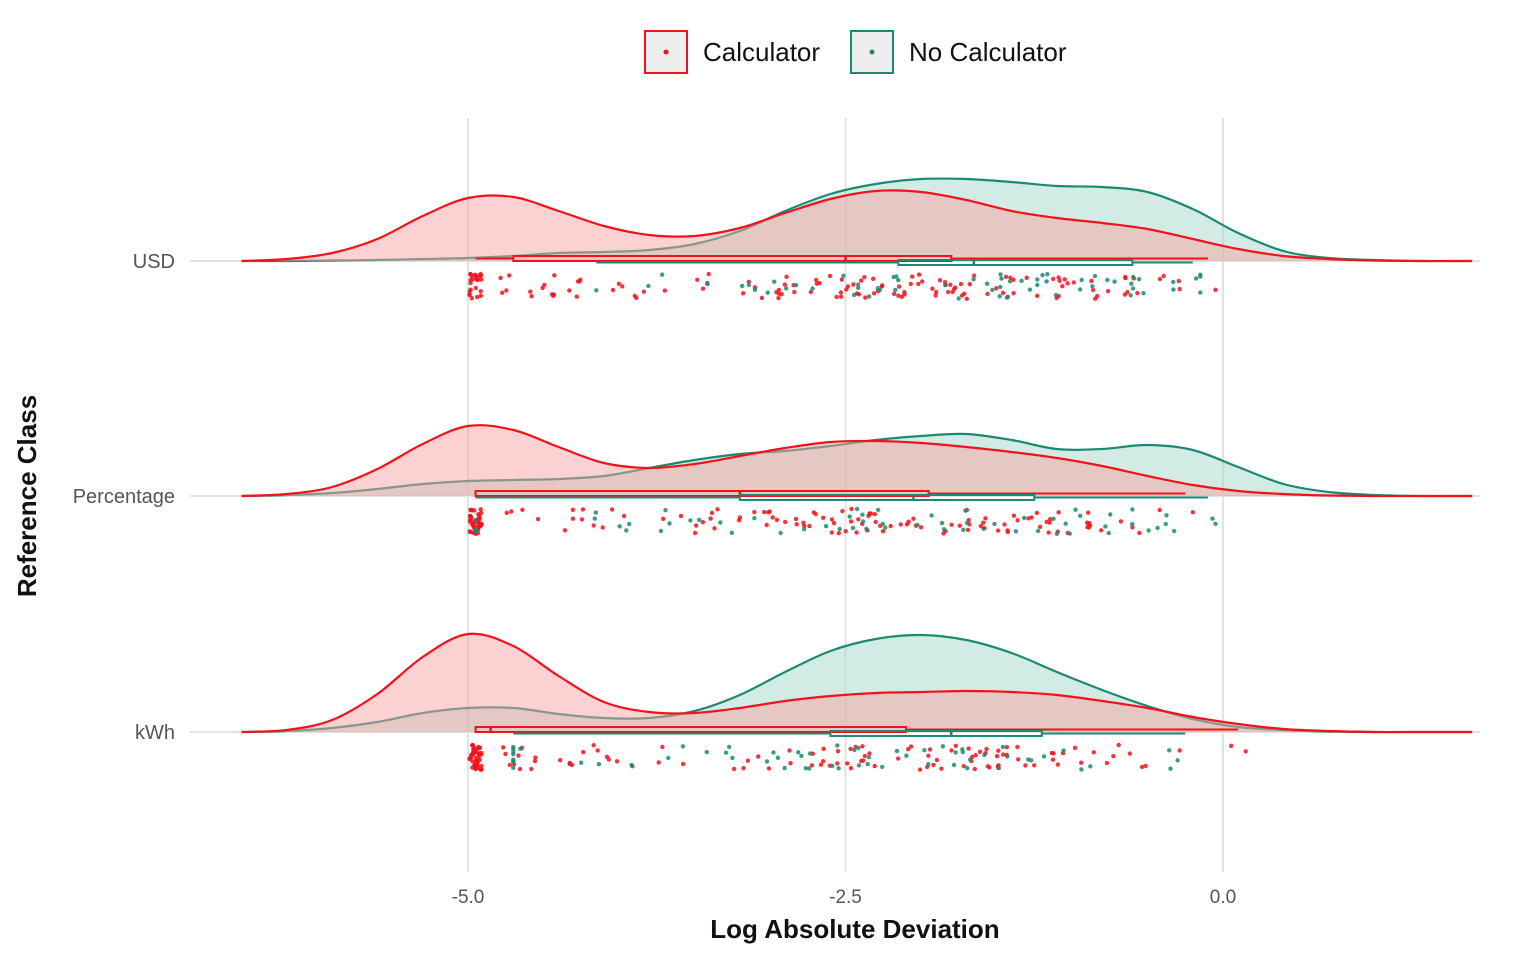 This screenshot has width=1536, height=965. I want to click on legend-dot-calculator, so click(666, 52).